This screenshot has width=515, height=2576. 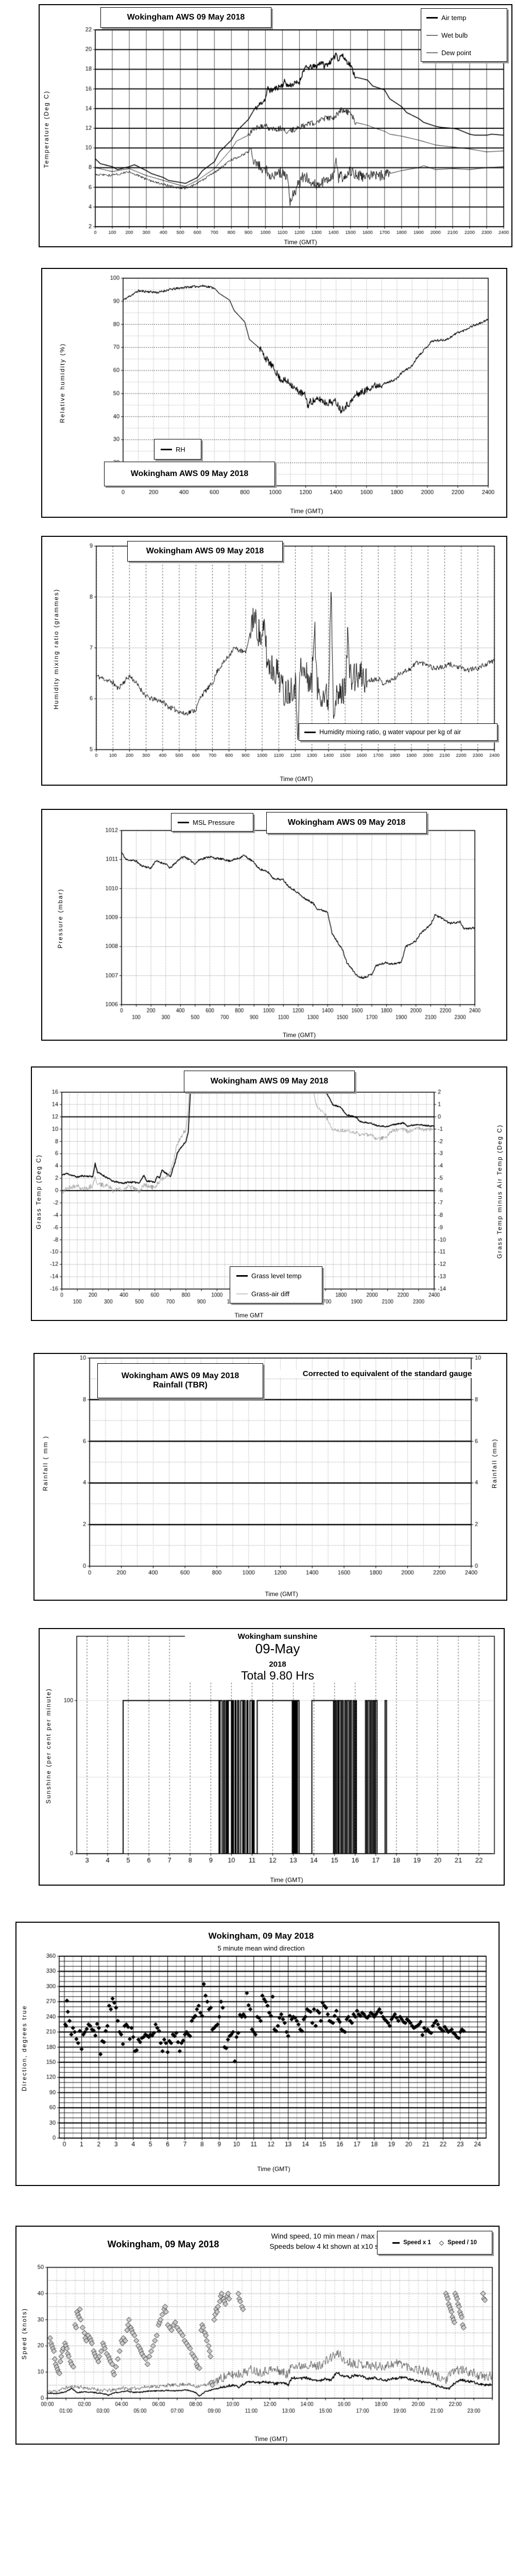 I want to click on y-axis-label: Sunshine (per cent per minute), so click(x=48, y=1746).